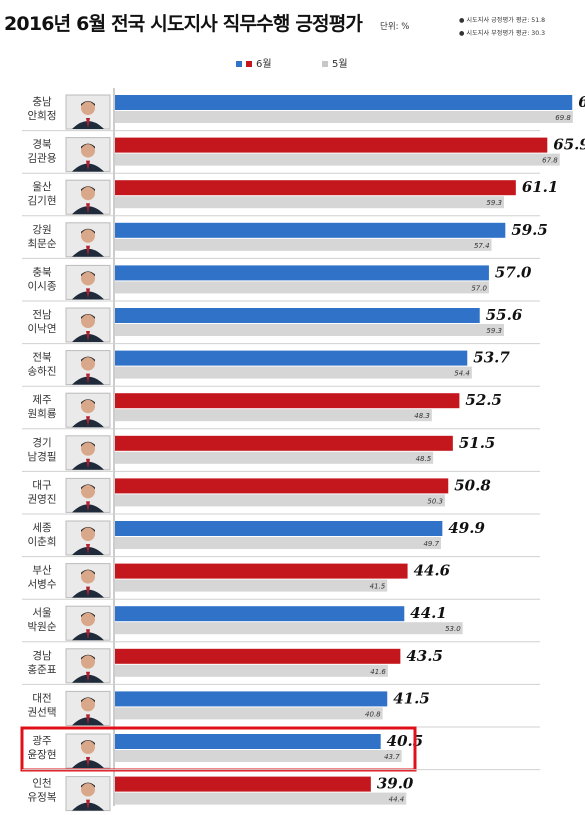 This screenshot has height=815, width=585. What do you see at coordinates (41, 442) in the screenshot?
I see `region-label: 경기` at bounding box center [41, 442].